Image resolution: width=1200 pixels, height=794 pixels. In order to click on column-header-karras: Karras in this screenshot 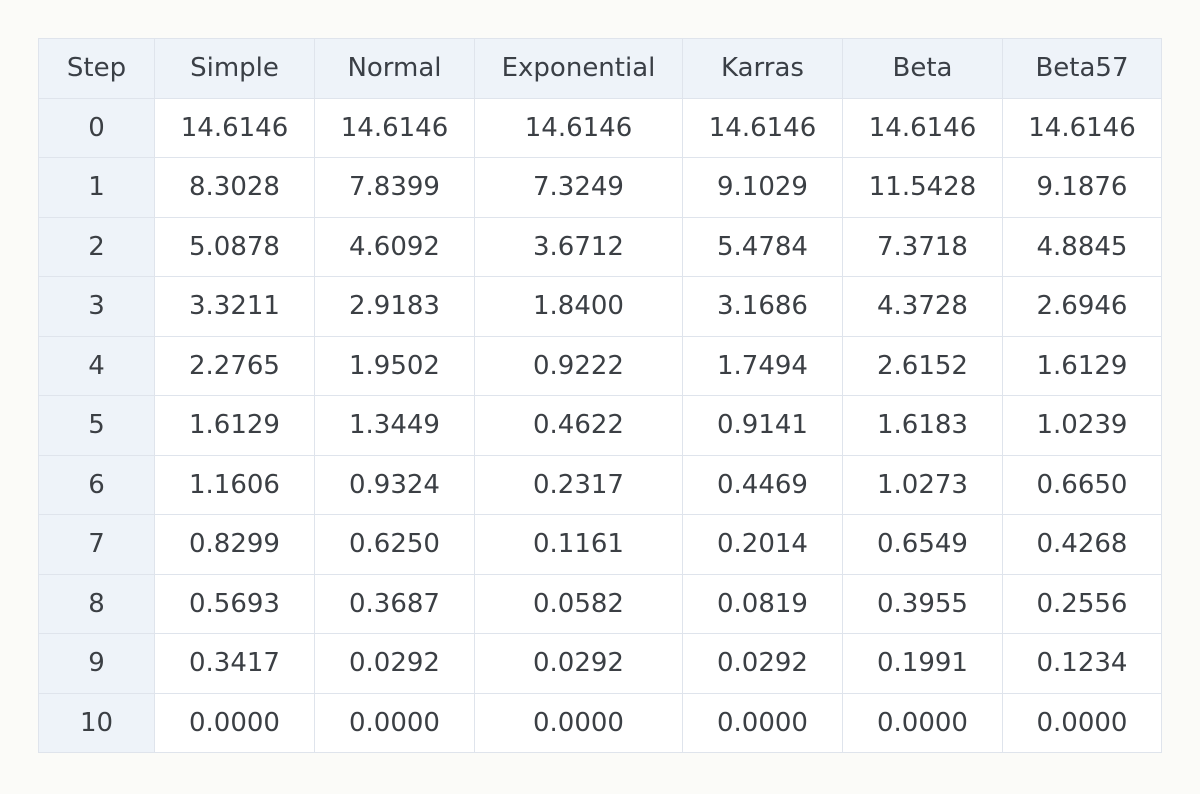, I will do `click(762, 68)`.